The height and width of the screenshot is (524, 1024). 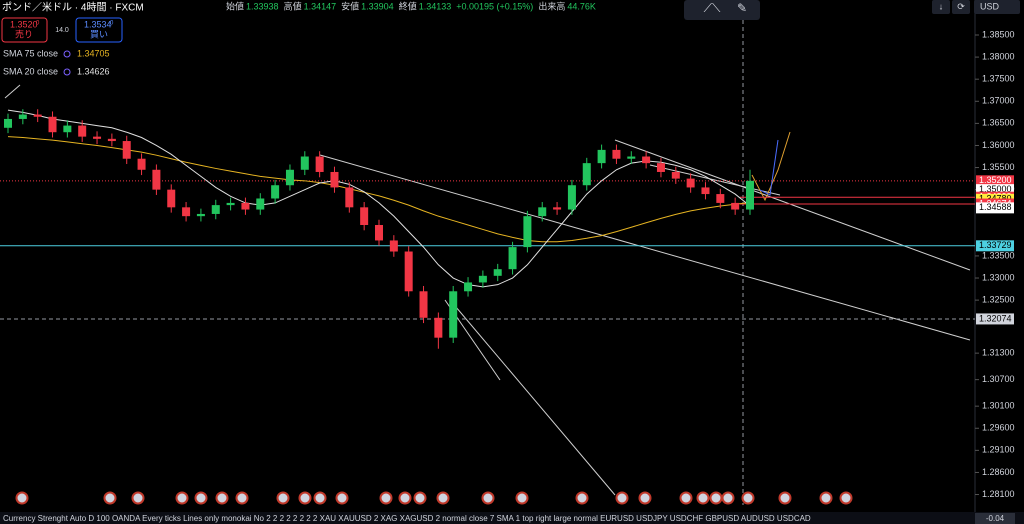 I want to click on ohlc-label: 高値, so click(x=293, y=5).